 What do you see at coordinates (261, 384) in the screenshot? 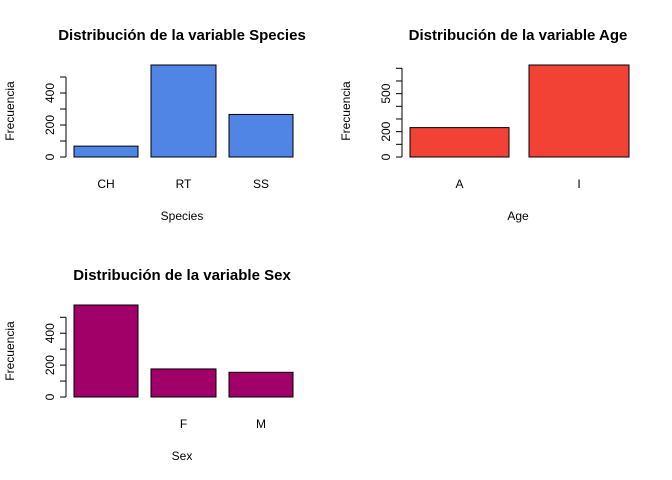
I see `bar-m` at bounding box center [261, 384].